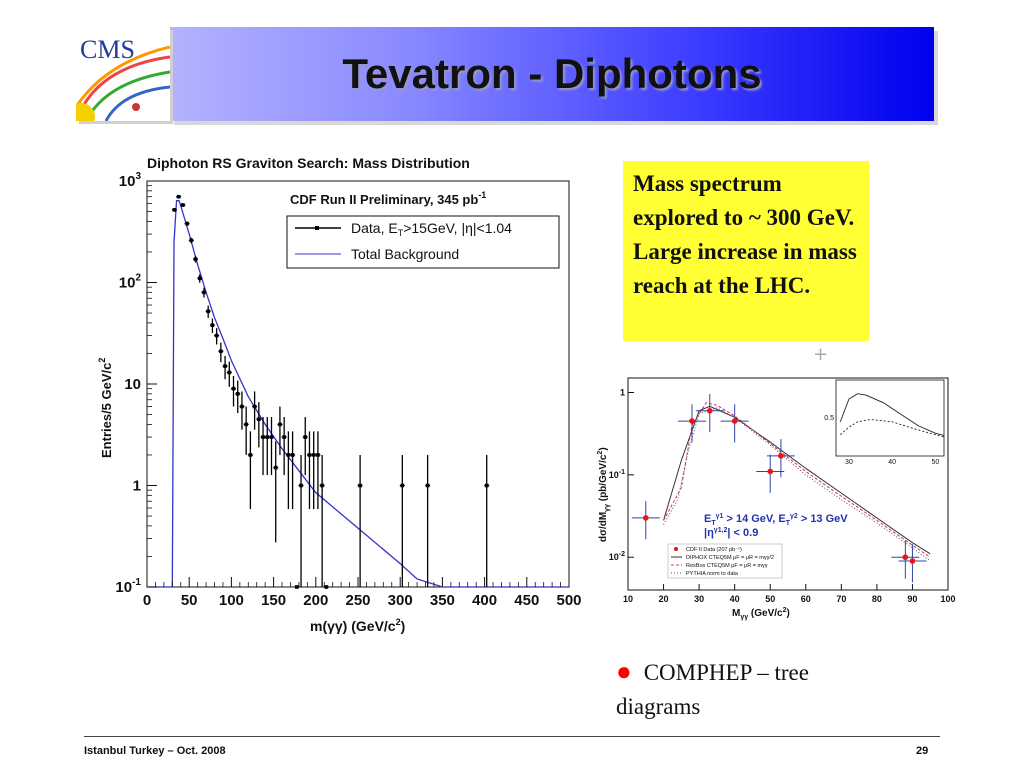 The image size is (1024, 768). I want to click on theory-curve, so click(797, 480).